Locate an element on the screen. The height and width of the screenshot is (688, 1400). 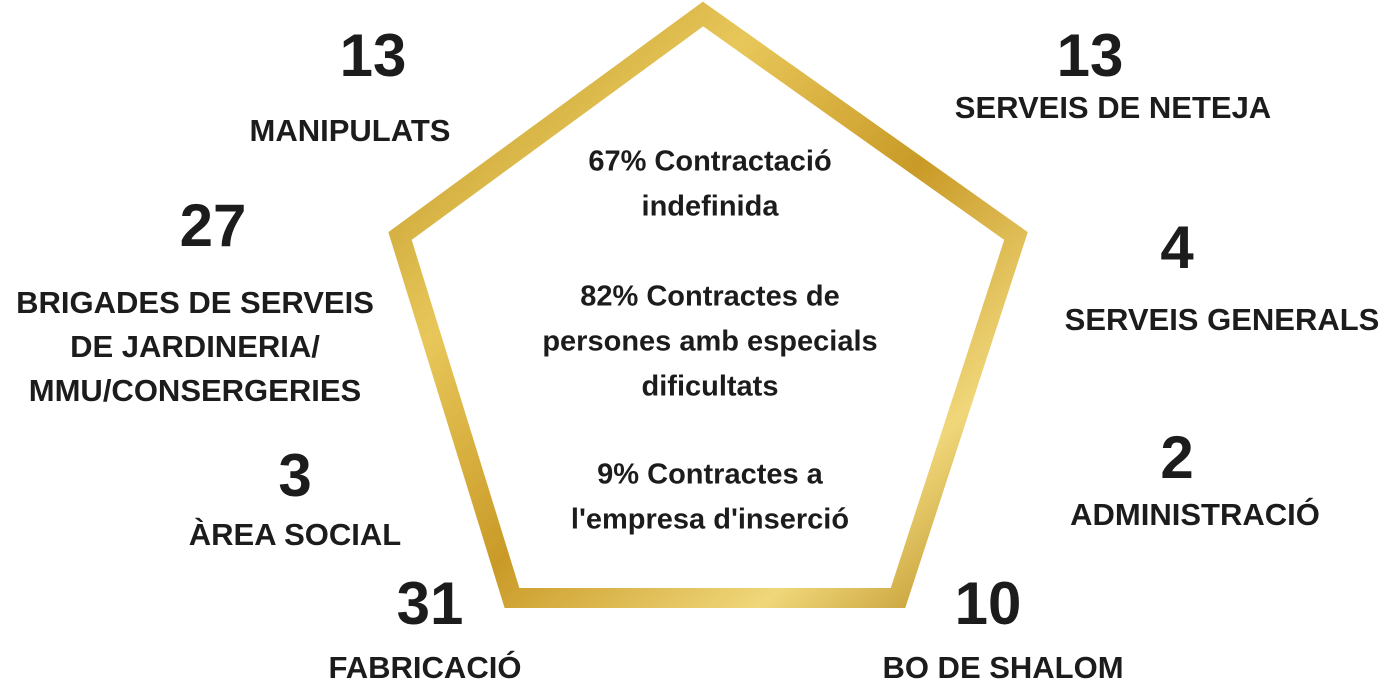
item-label: MANIPULATS is located at coordinates (350, 130).